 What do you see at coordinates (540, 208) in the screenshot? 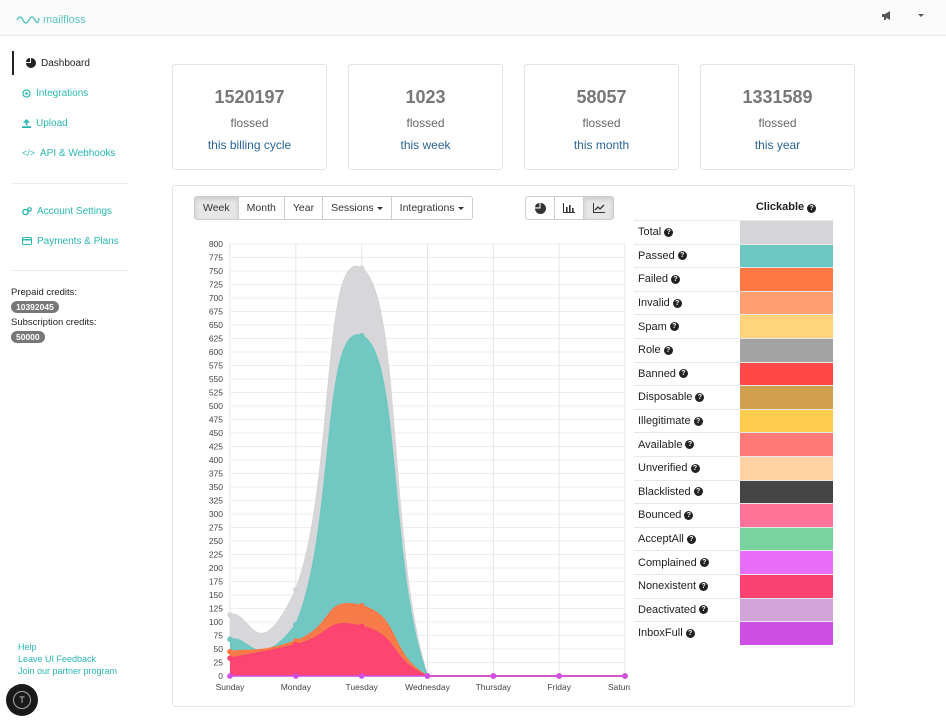
I see `pie-view-button` at bounding box center [540, 208].